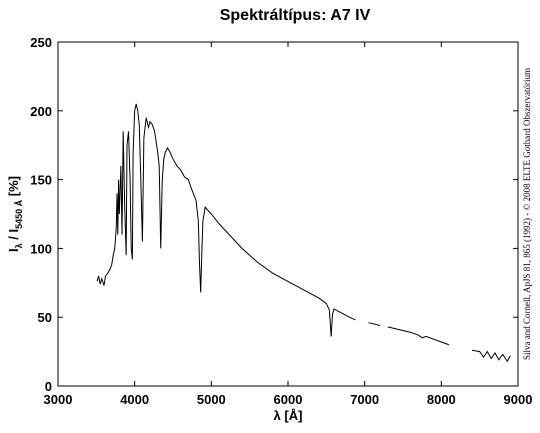 The width and height of the screenshot is (540, 433). I want to click on y-axis-label: Iλ / I5450 Å [%], so click(15, 214).